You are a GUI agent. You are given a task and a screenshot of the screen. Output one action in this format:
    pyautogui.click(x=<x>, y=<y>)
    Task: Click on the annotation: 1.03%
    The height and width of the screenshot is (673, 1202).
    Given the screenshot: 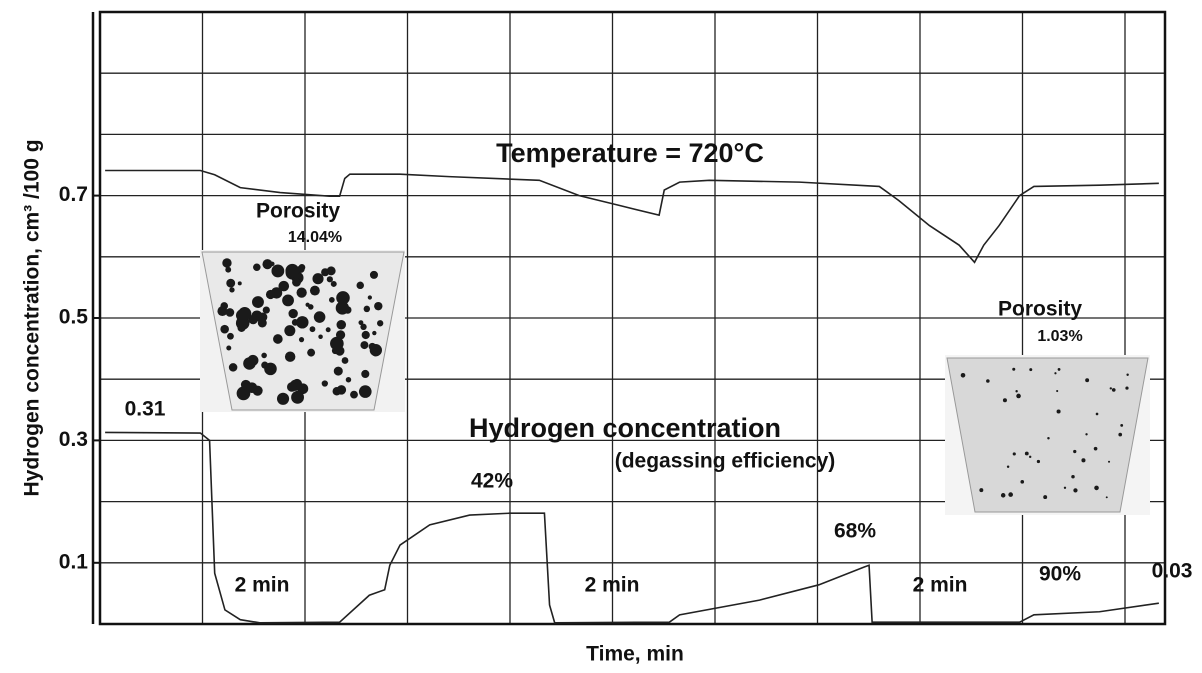 What is the action you would take?
    pyautogui.click(x=1059, y=336)
    